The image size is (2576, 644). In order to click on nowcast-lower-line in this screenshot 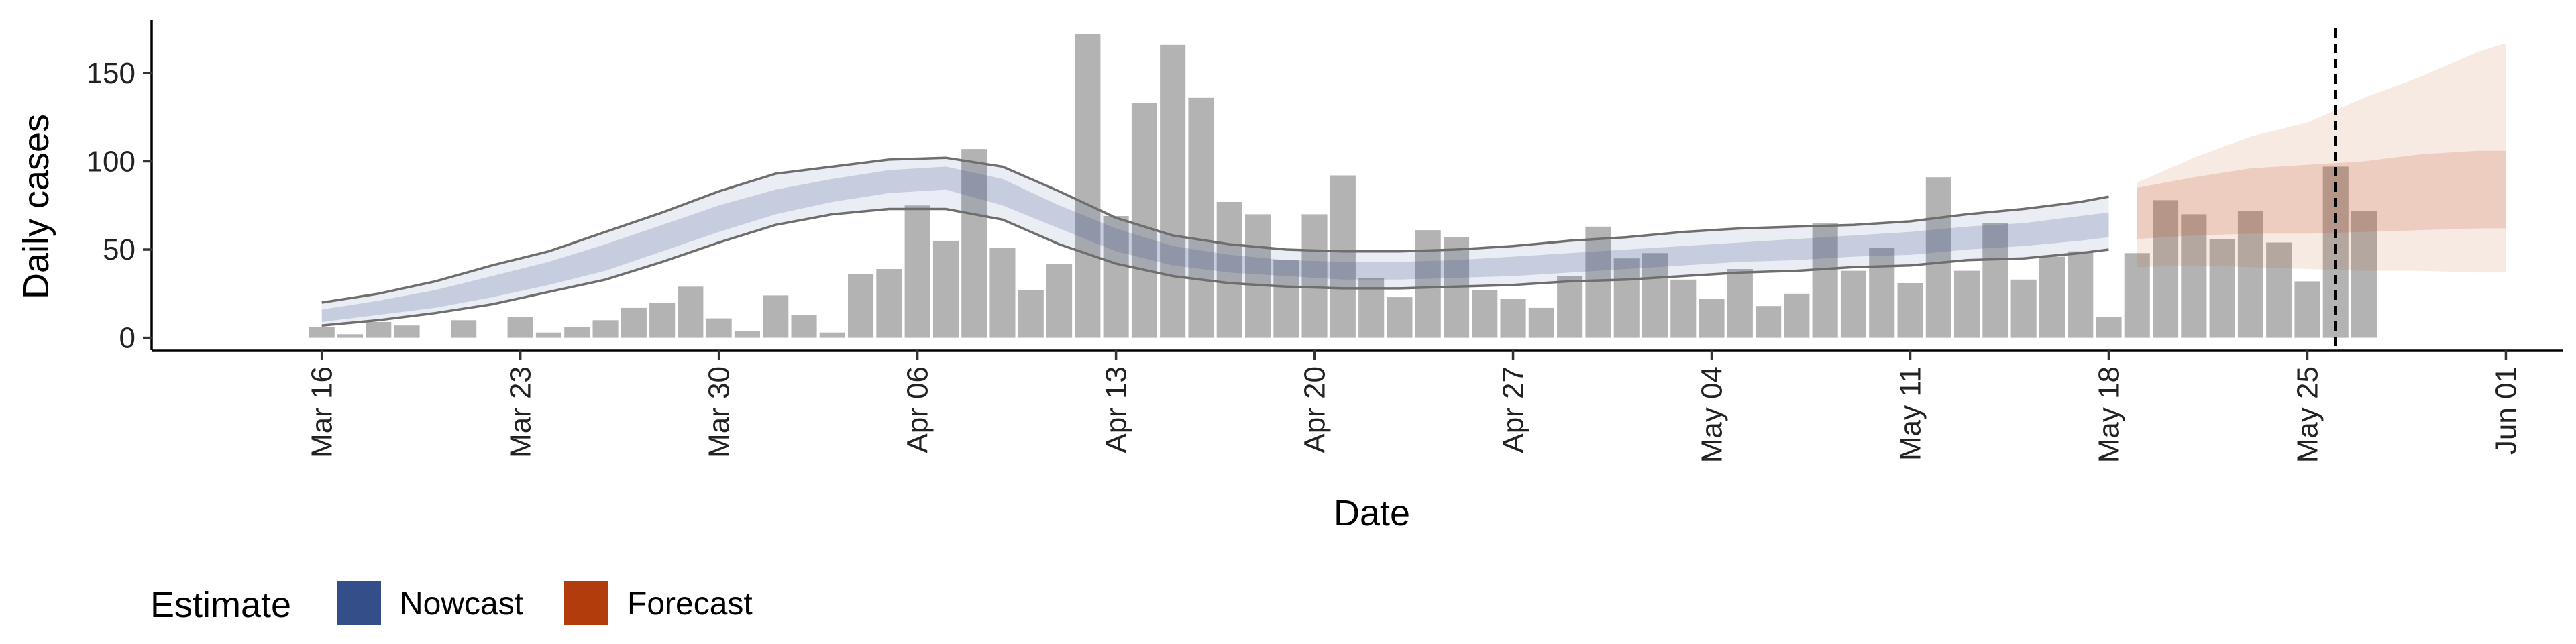, I will do `click(1215, 267)`.